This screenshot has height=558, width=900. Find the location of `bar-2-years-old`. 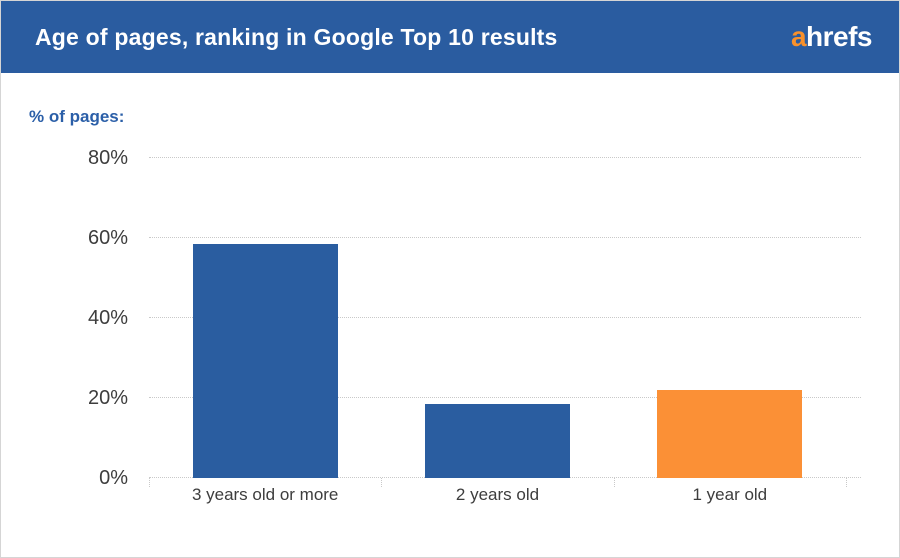

bar-2-years-old is located at coordinates (497, 441).